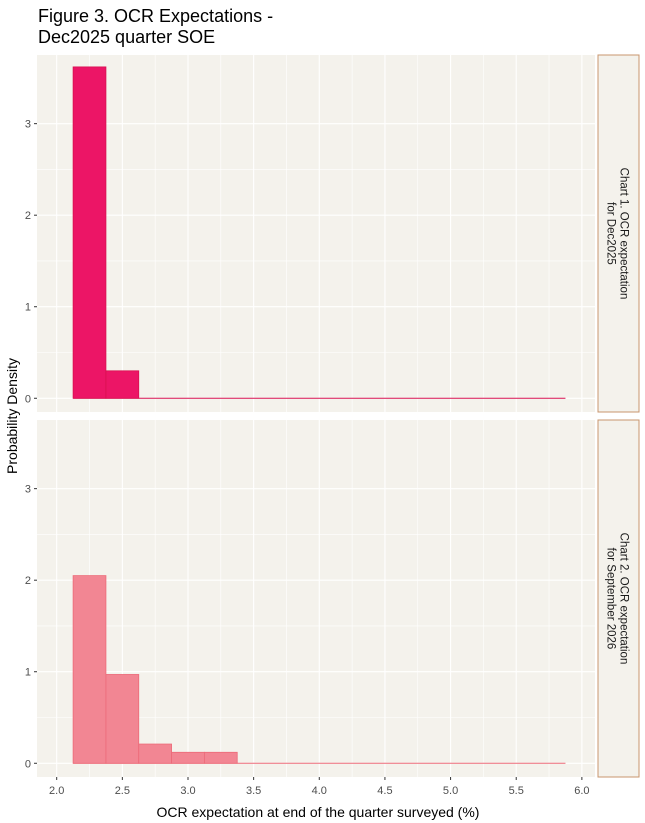 This screenshot has width=645, height=823. Describe the element at coordinates (319, 791) in the screenshot. I see `x-tick-label: 4.0` at that location.